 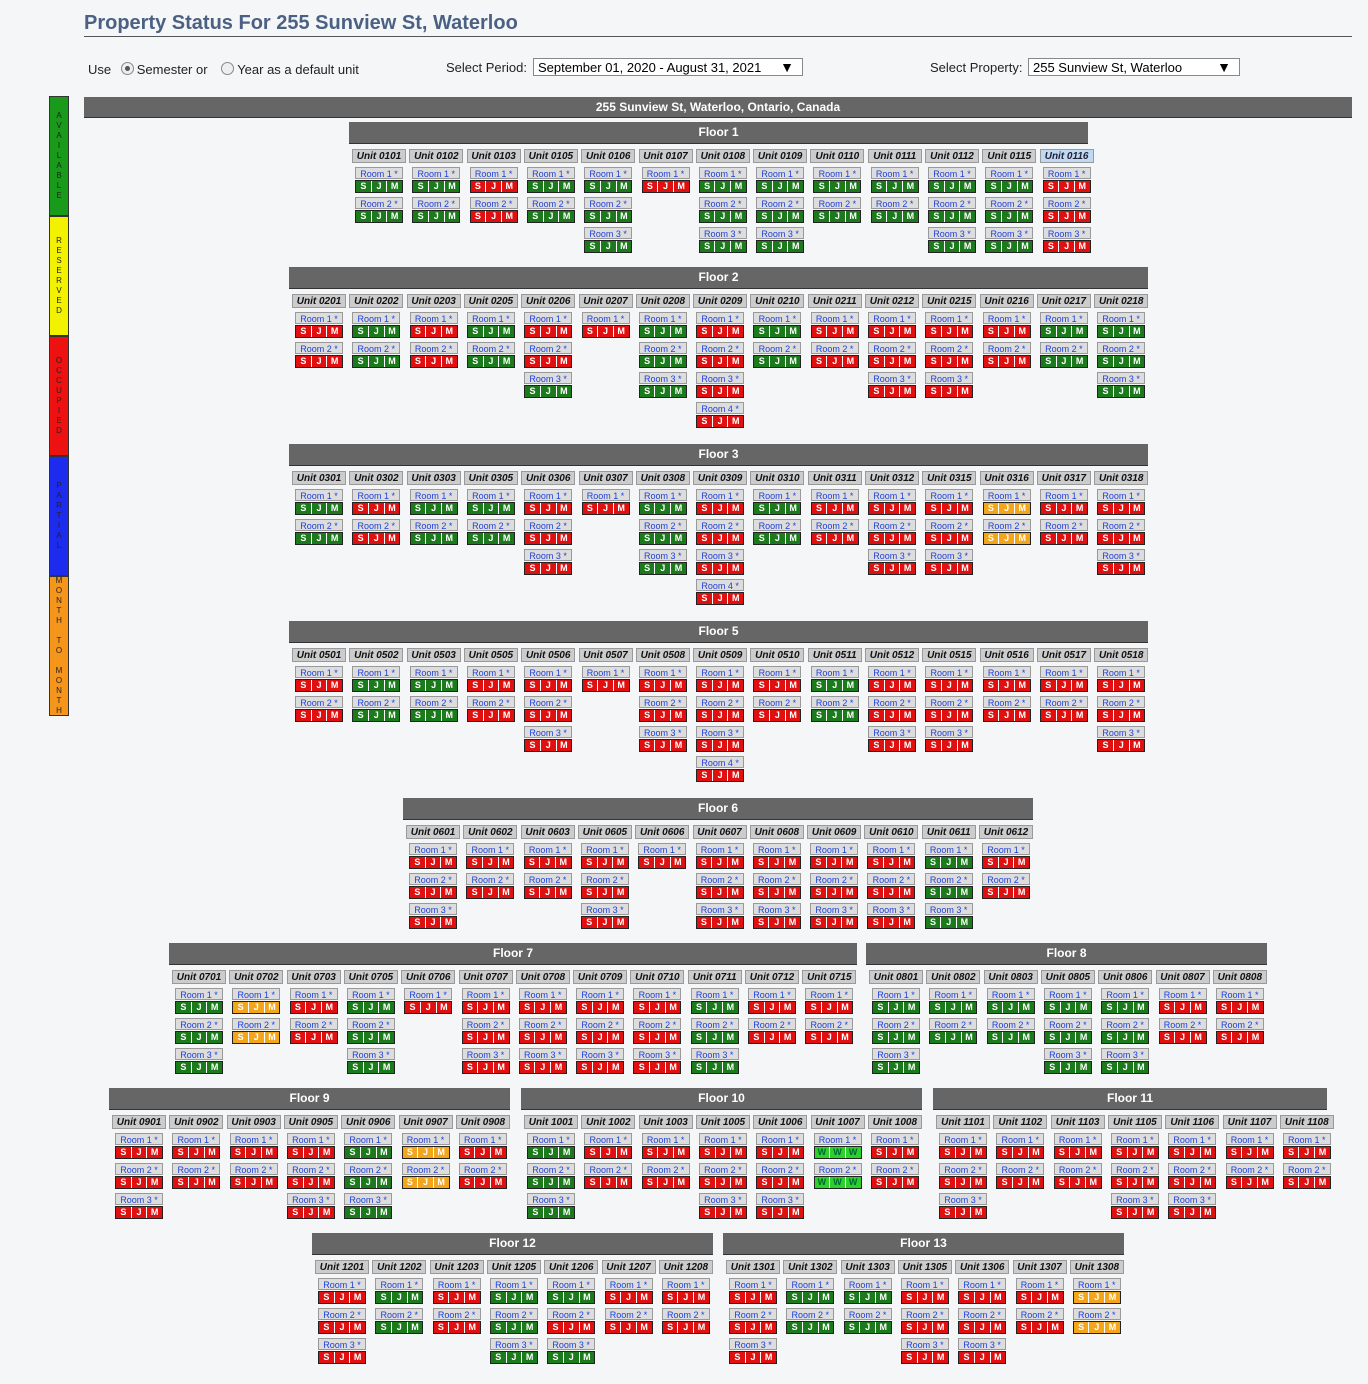 What do you see at coordinates (1039, 1267) in the screenshot?
I see `unit-label: Unit 1307` at bounding box center [1039, 1267].